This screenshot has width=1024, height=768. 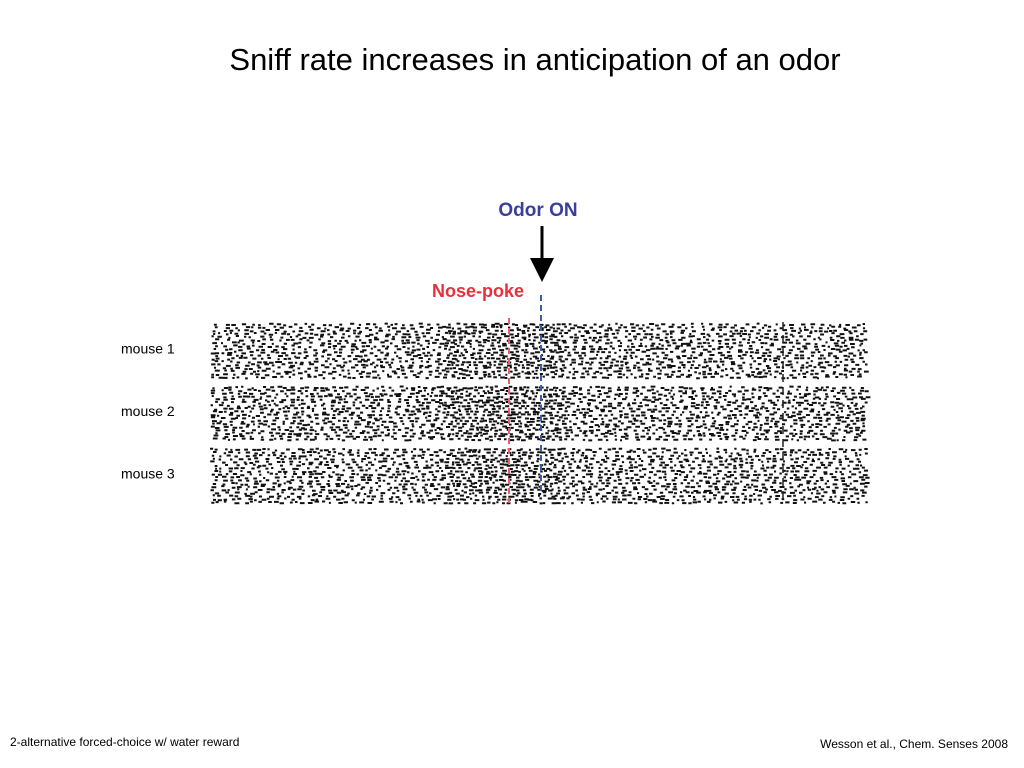 What do you see at coordinates (537, 210) in the screenshot?
I see `odor-on-label: Odor ON` at bounding box center [537, 210].